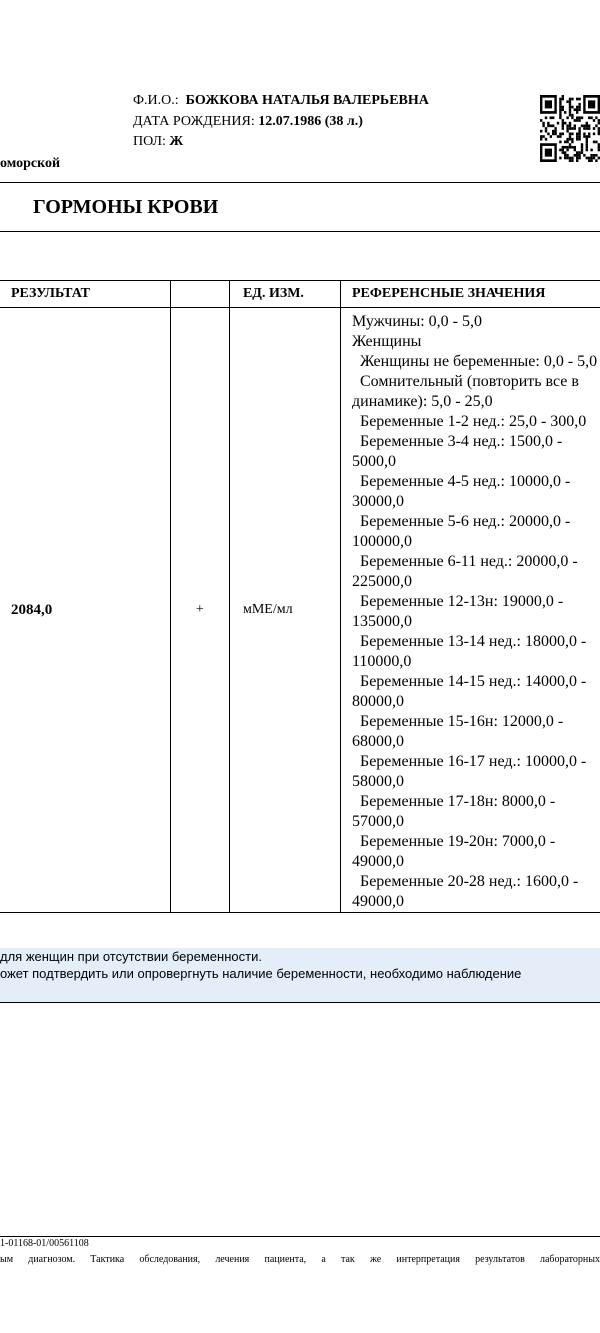 Image resolution: width=600 pixels, height=1333 pixels. Describe the element at coordinates (457, 451) in the screenshot. I see `reference-item: Беременные 3-4 нед.: 1500,0 - 5000,0` at that location.